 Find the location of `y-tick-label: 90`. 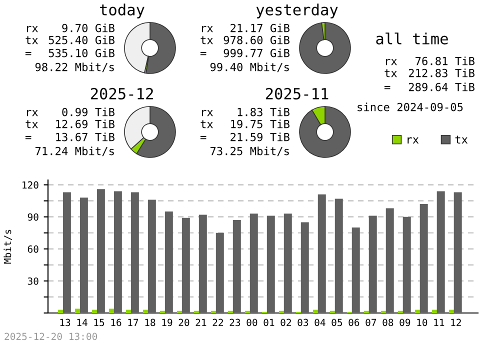

y-tick-label: 90 is located at coordinates (33, 217).